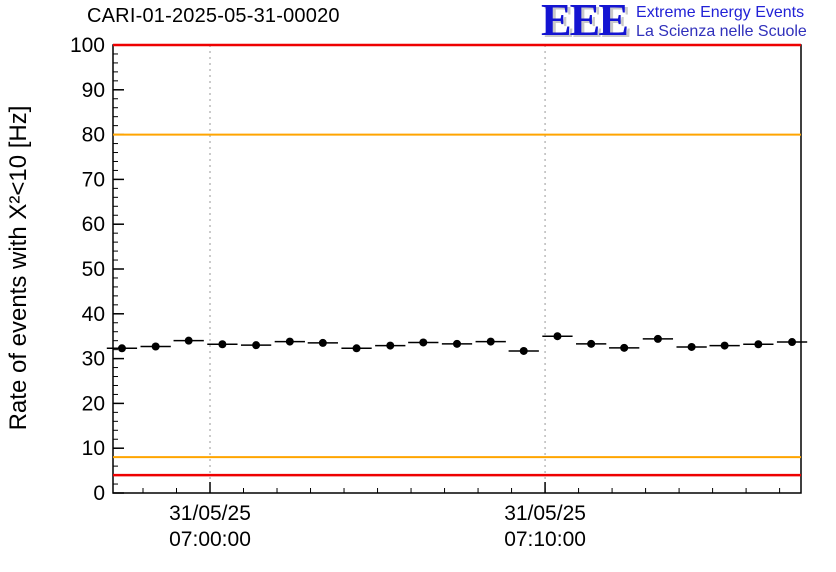 This screenshot has height=572, width=836. I want to click on x-axis: 31/05/25 07:00:00 31/05/25 07:10:00, so click(461, 516).